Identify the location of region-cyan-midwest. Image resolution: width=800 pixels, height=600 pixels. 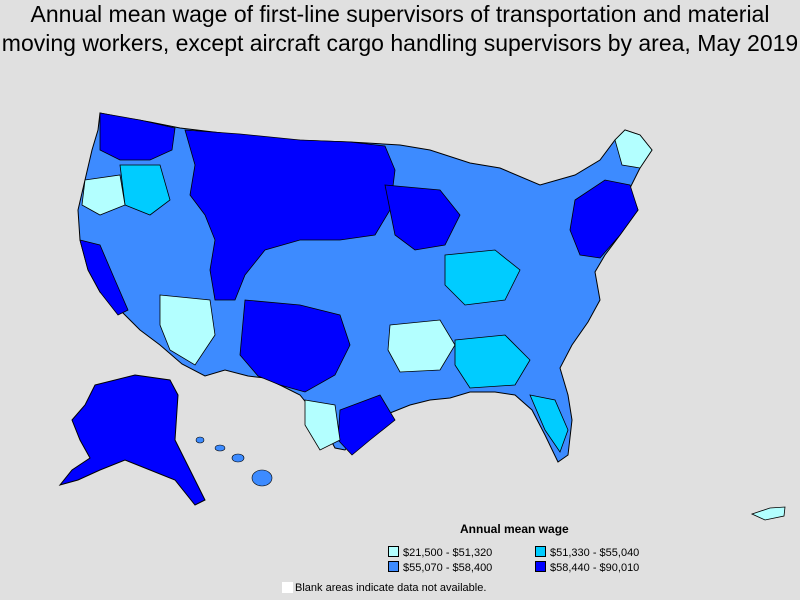
(482, 277).